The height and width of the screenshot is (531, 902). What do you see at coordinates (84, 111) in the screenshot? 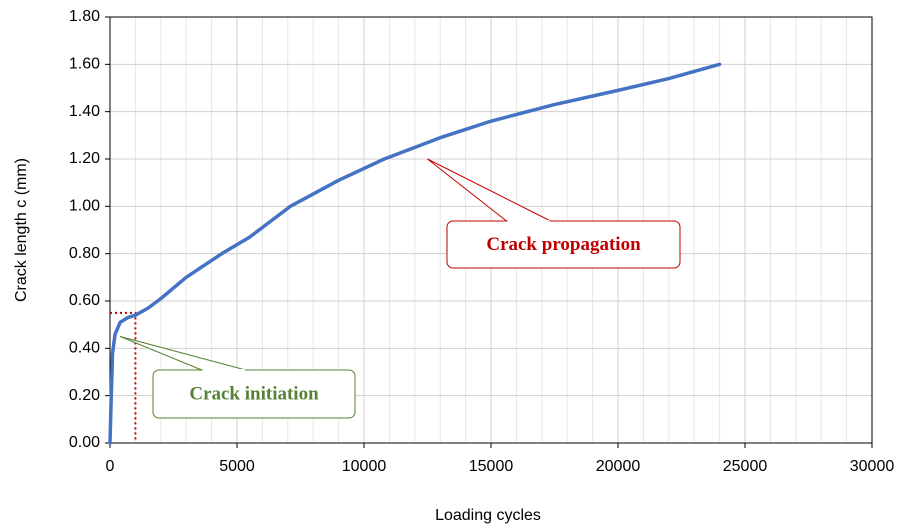
I see `y-tick-label: 1.40` at bounding box center [84, 111].